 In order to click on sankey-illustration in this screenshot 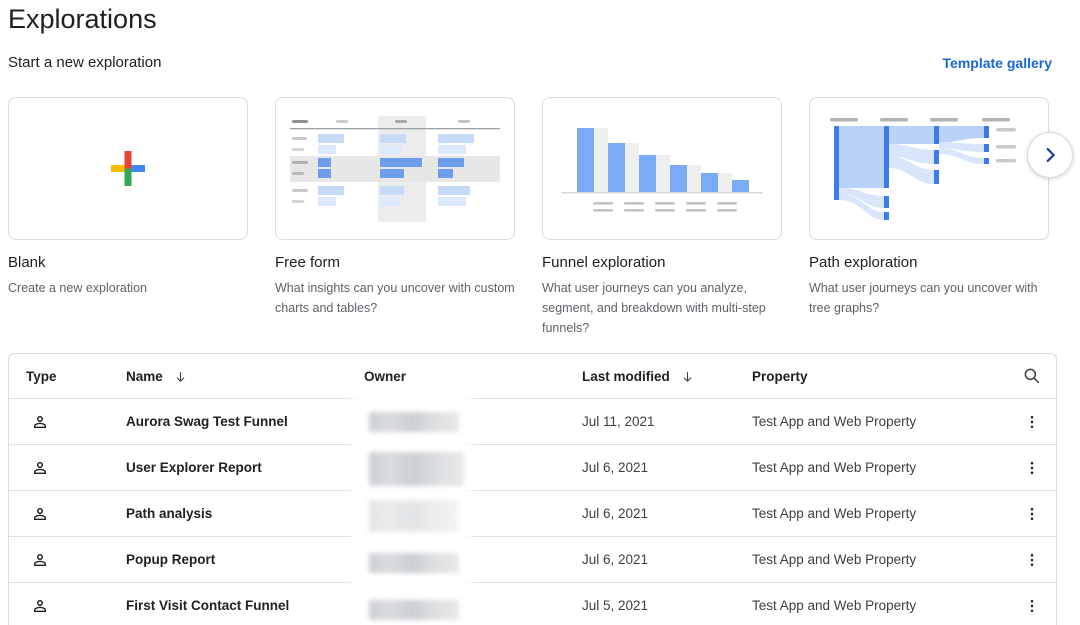, I will do `click(923, 168)`.